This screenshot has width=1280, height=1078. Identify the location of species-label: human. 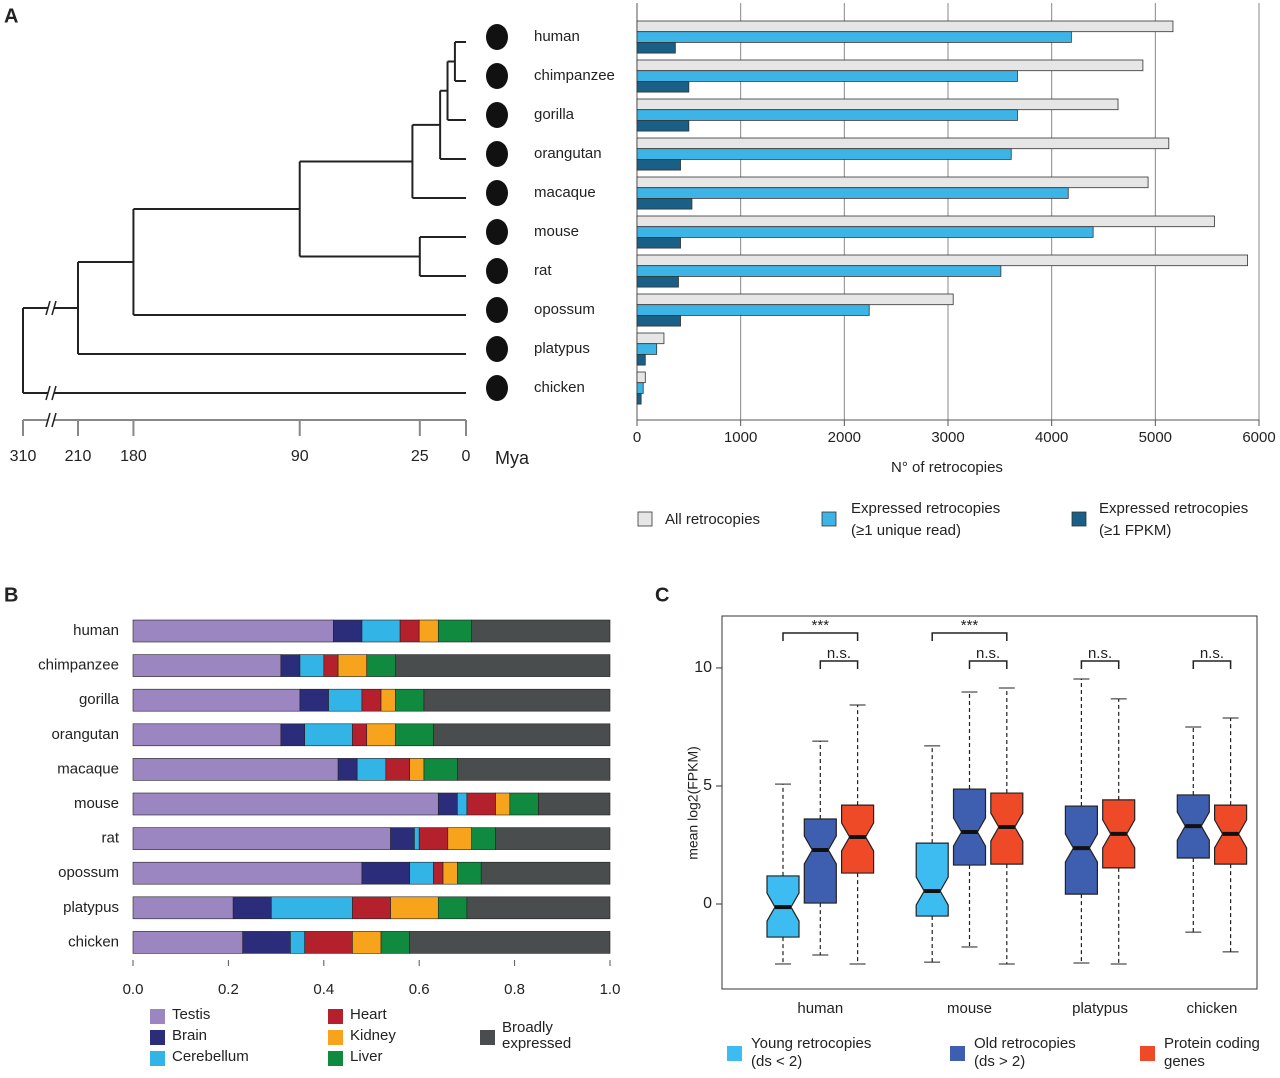
(557, 36).